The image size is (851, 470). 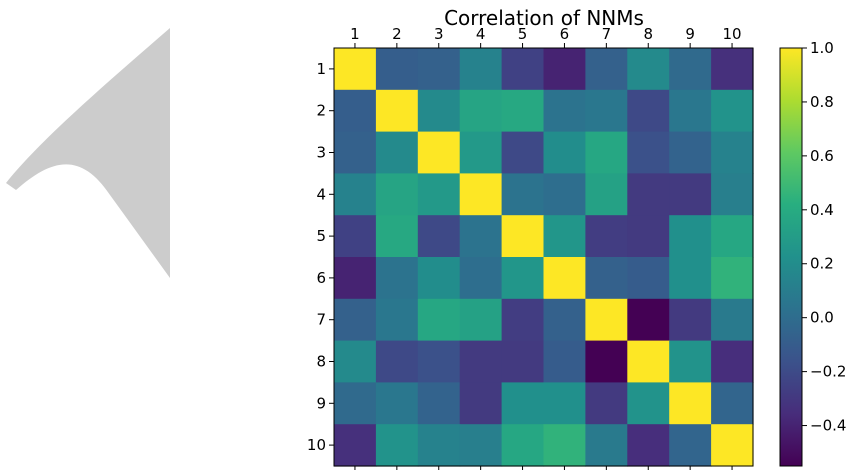 What do you see at coordinates (822, 156) in the screenshot?
I see `colorbar-tick-label: 0.6` at bounding box center [822, 156].